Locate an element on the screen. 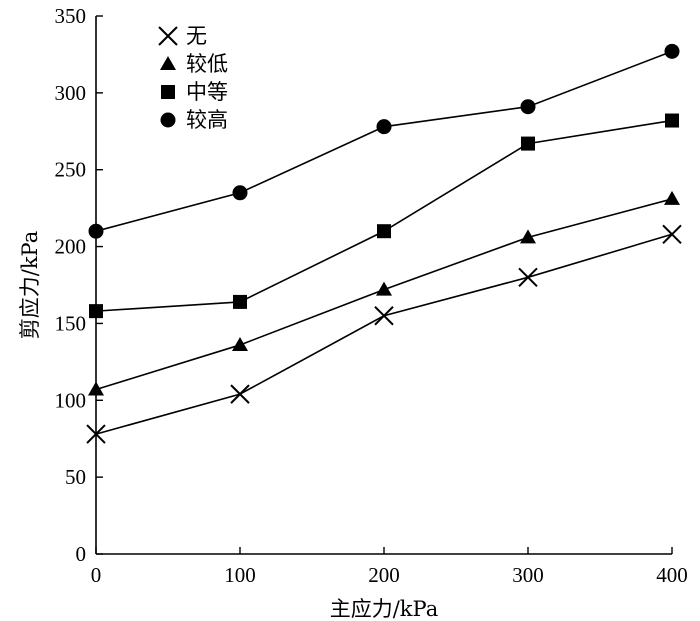 The height and width of the screenshot is (621, 700). x-tick-label: 400 is located at coordinates (672, 575).